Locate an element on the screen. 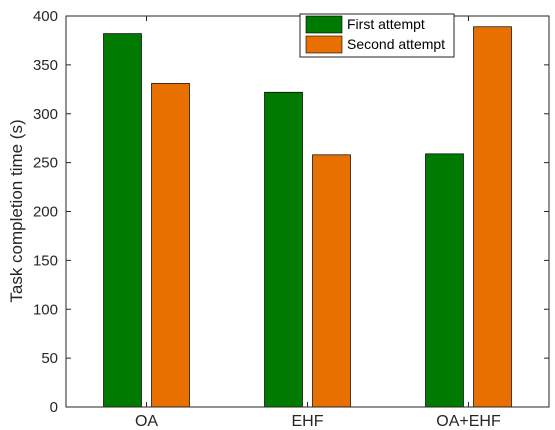 This screenshot has width=555, height=430. y-tick-label: 150 is located at coordinates (45, 260).